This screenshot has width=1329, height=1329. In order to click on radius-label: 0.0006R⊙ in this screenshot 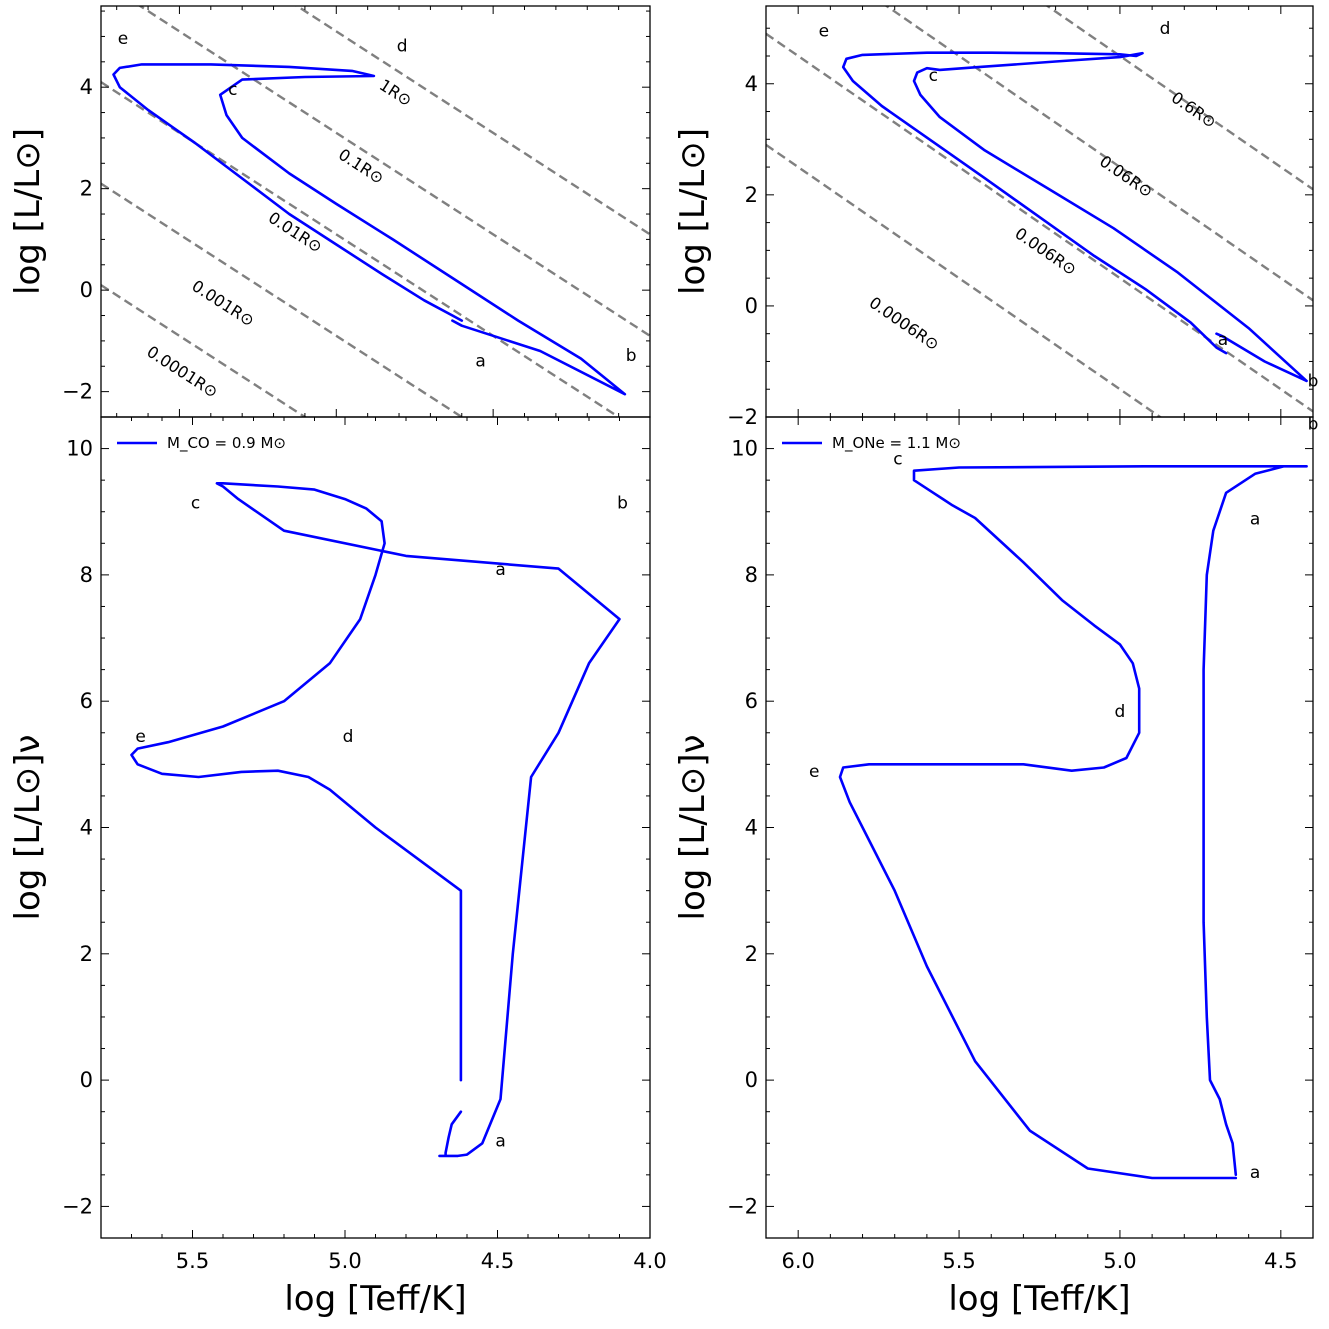, I will do `click(904, 323)`.